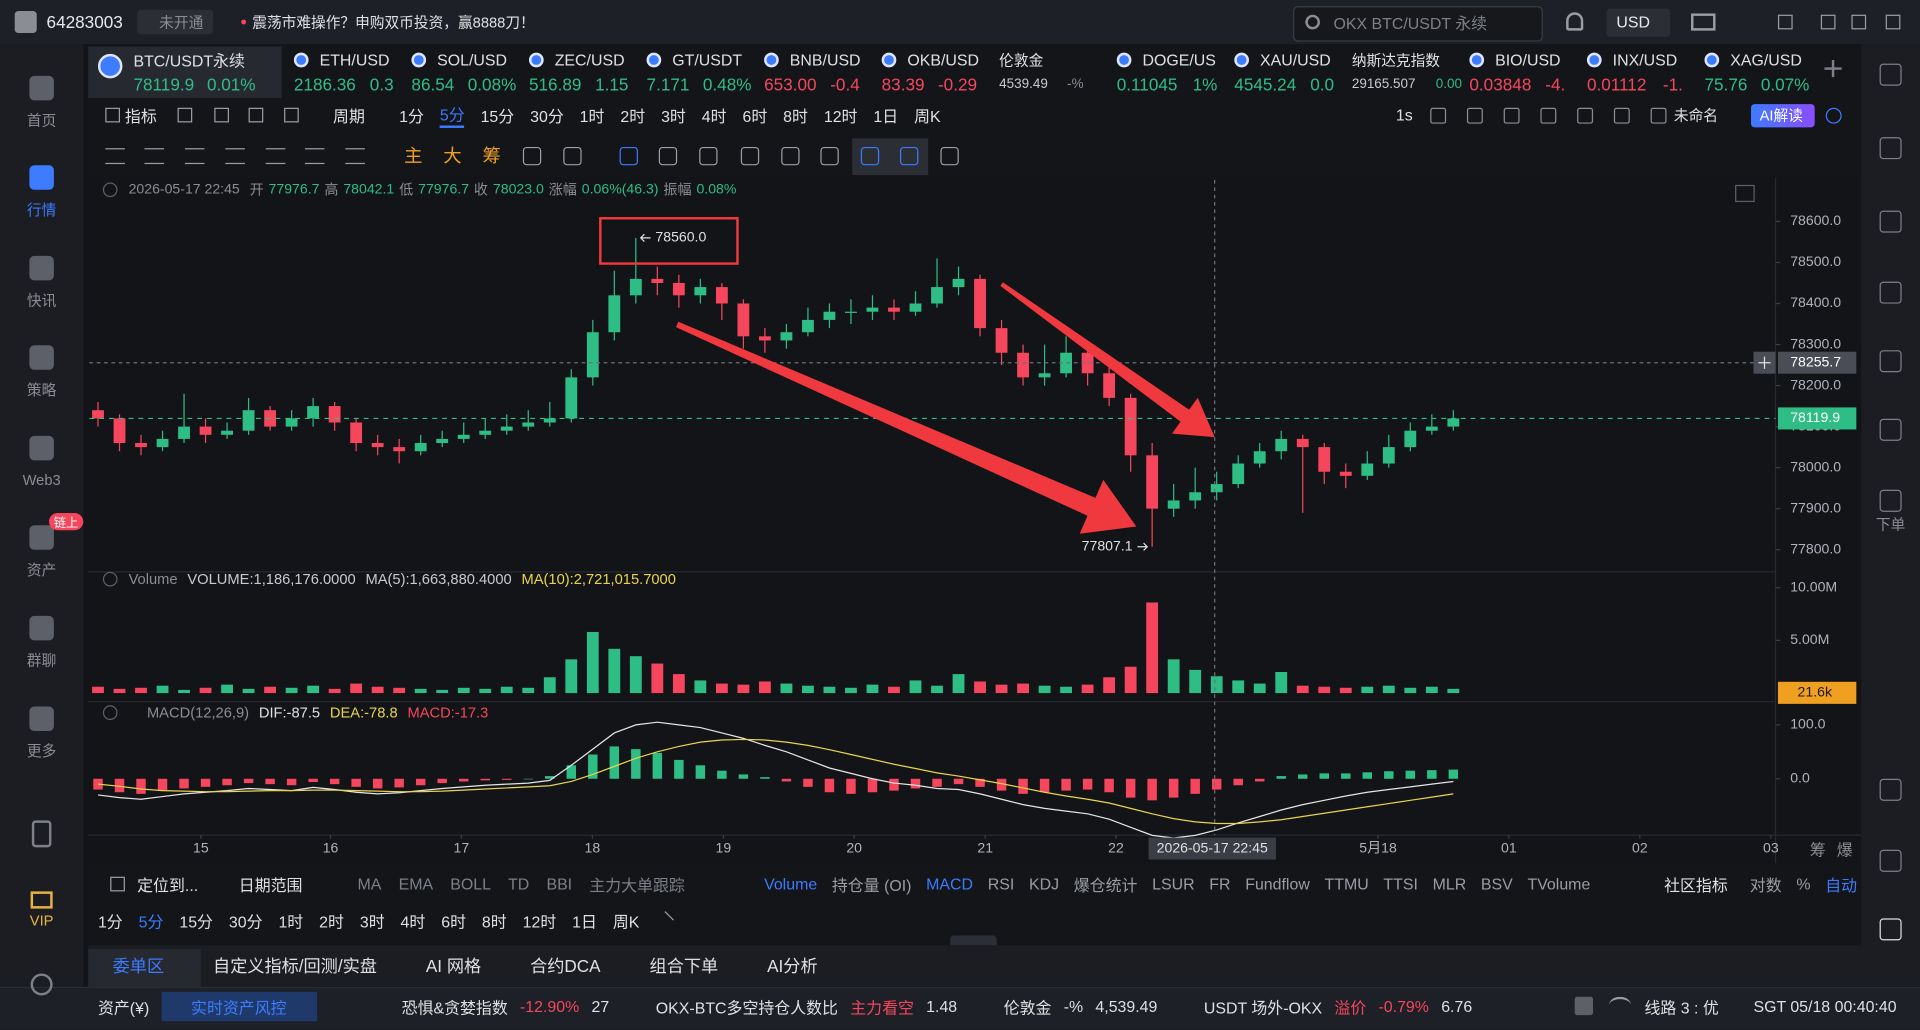  I want to click on ticker-name: ZEC/USD, so click(589, 60).